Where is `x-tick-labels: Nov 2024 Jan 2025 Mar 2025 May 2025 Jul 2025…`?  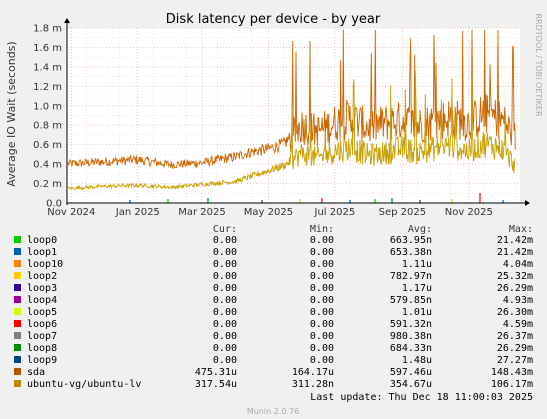 x-tick-labels: Nov 2024 Jan 2025 Mar 2025 May 2025 Jul 2025… is located at coordinates (270, 212).